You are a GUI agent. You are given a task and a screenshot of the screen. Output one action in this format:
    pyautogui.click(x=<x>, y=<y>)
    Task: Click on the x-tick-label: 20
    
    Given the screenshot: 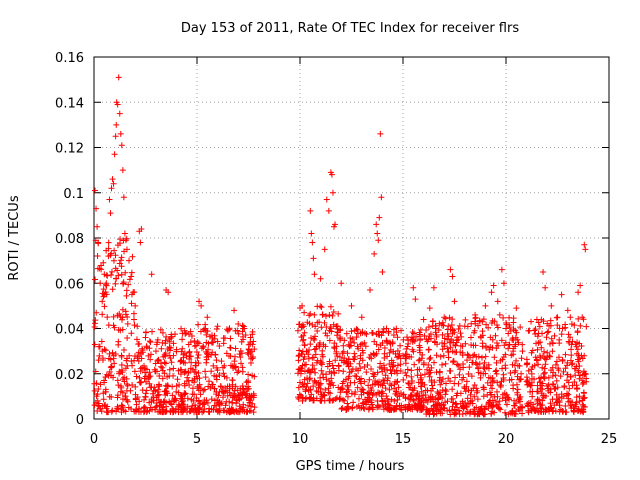 What is the action you would take?
    pyautogui.click(x=506, y=439)
    